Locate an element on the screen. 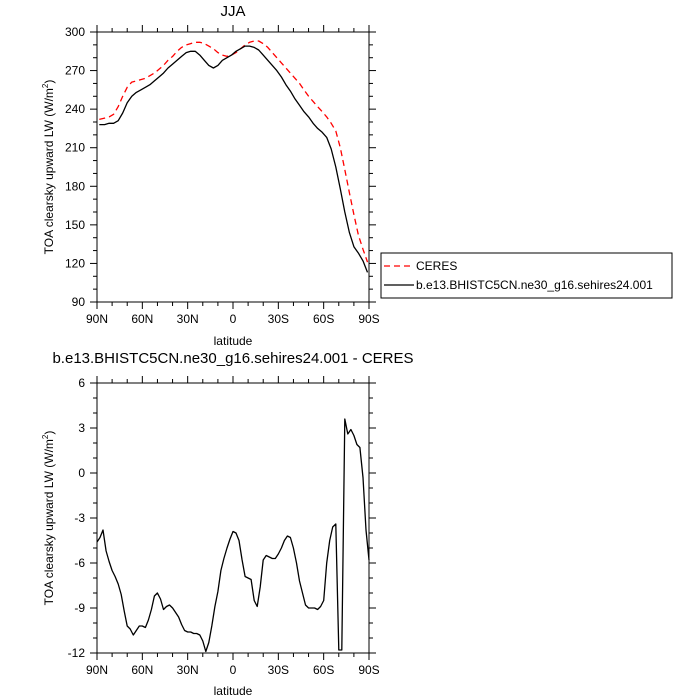 The height and width of the screenshot is (700, 700). top-x-tick-label: 60S is located at coordinates (323, 319).